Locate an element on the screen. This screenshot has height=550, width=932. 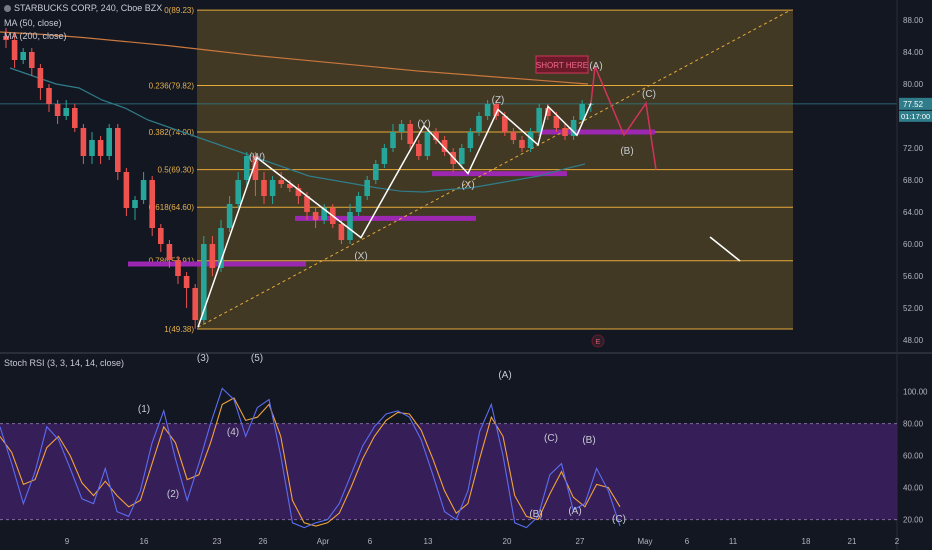
price-tick-label: 60.00 is located at coordinates (913, 244).